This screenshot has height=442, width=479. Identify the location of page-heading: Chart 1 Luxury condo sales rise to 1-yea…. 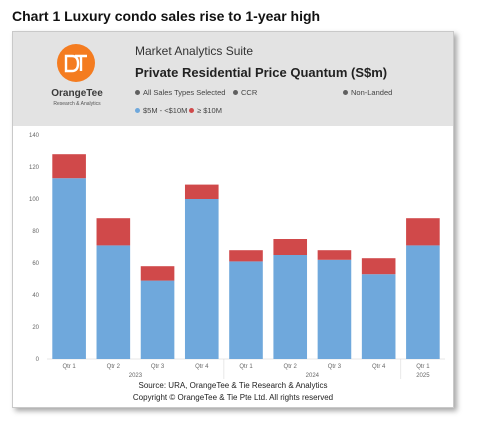
(166, 16).